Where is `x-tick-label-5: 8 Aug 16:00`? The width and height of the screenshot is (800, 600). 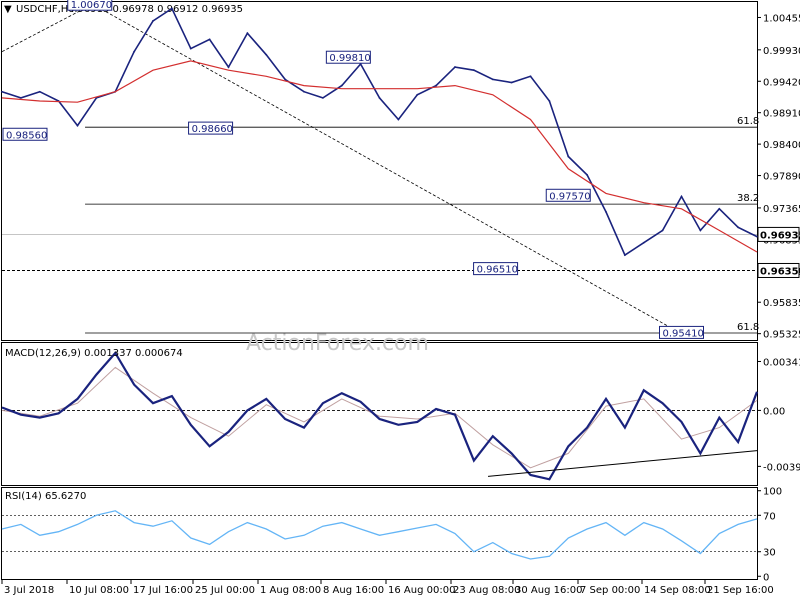
x-tick-label-5: 8 Aug 16:00 is located at coordinates (353, 590).